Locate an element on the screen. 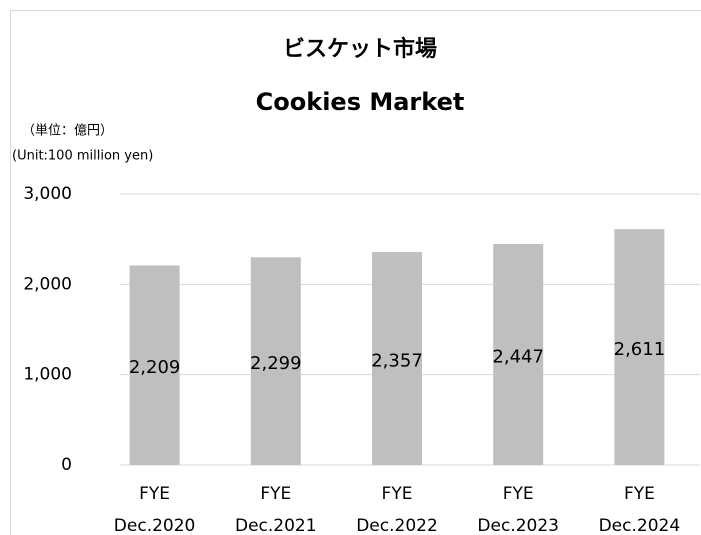  value-label: 2,447 is located at coordinates (518, 356).